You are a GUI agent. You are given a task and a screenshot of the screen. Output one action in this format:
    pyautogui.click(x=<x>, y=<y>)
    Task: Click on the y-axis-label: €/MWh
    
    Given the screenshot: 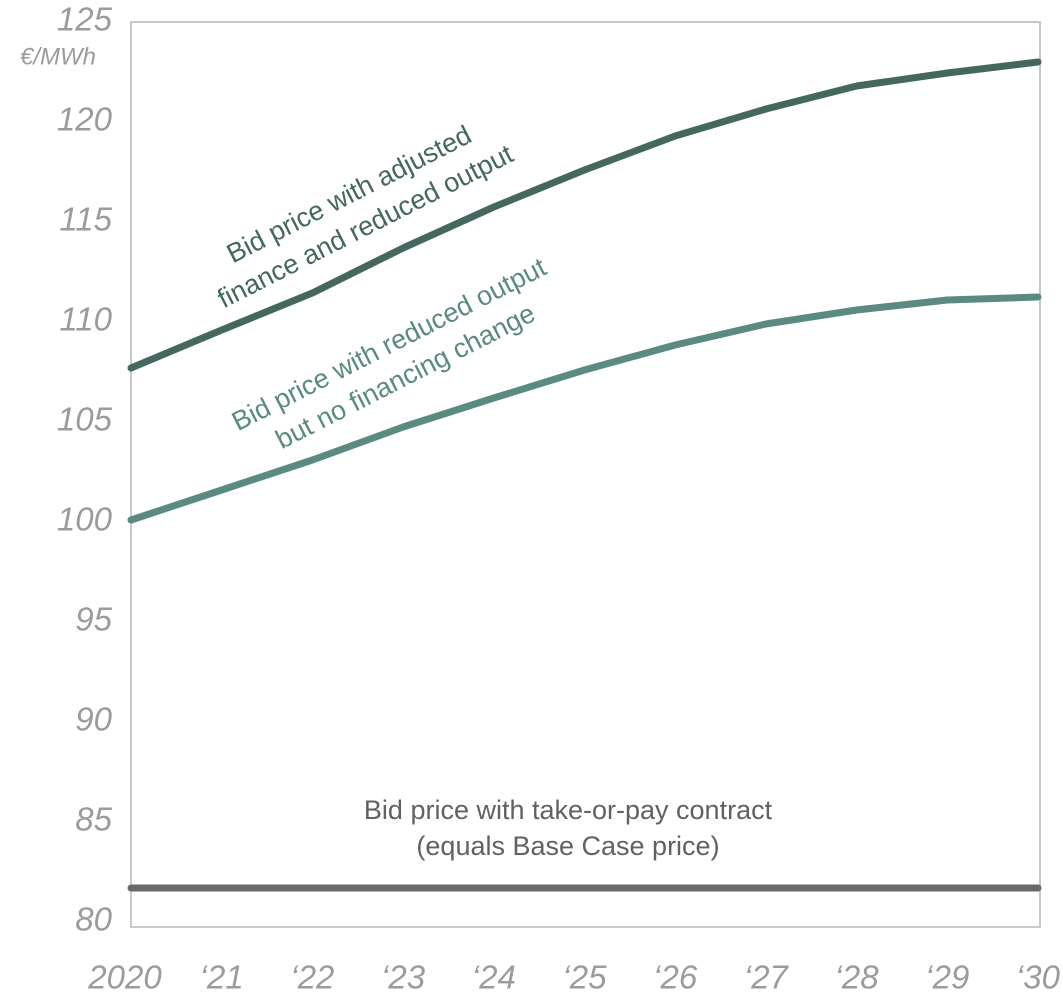 What is the action you would take?
    pyautogui.click(x=58, y=56)
    